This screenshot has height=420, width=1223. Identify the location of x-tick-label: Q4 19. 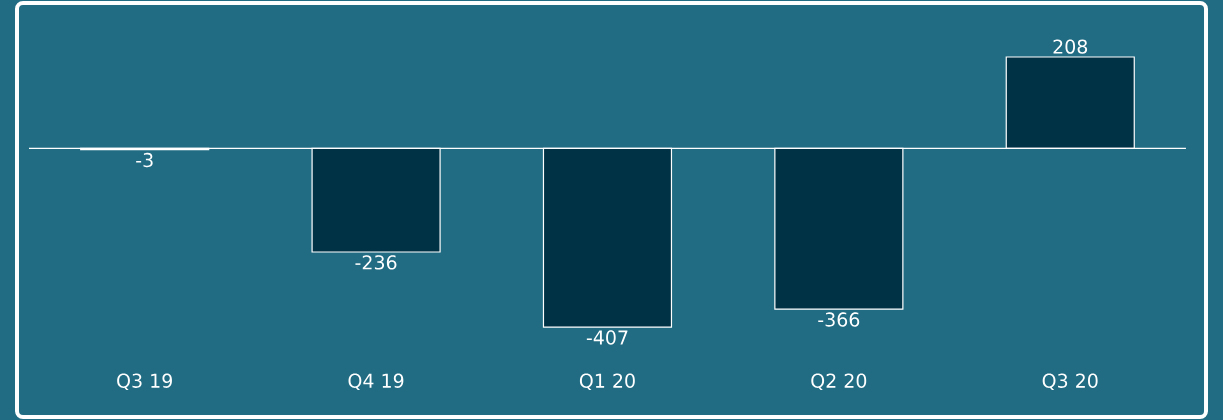
(376, 382).